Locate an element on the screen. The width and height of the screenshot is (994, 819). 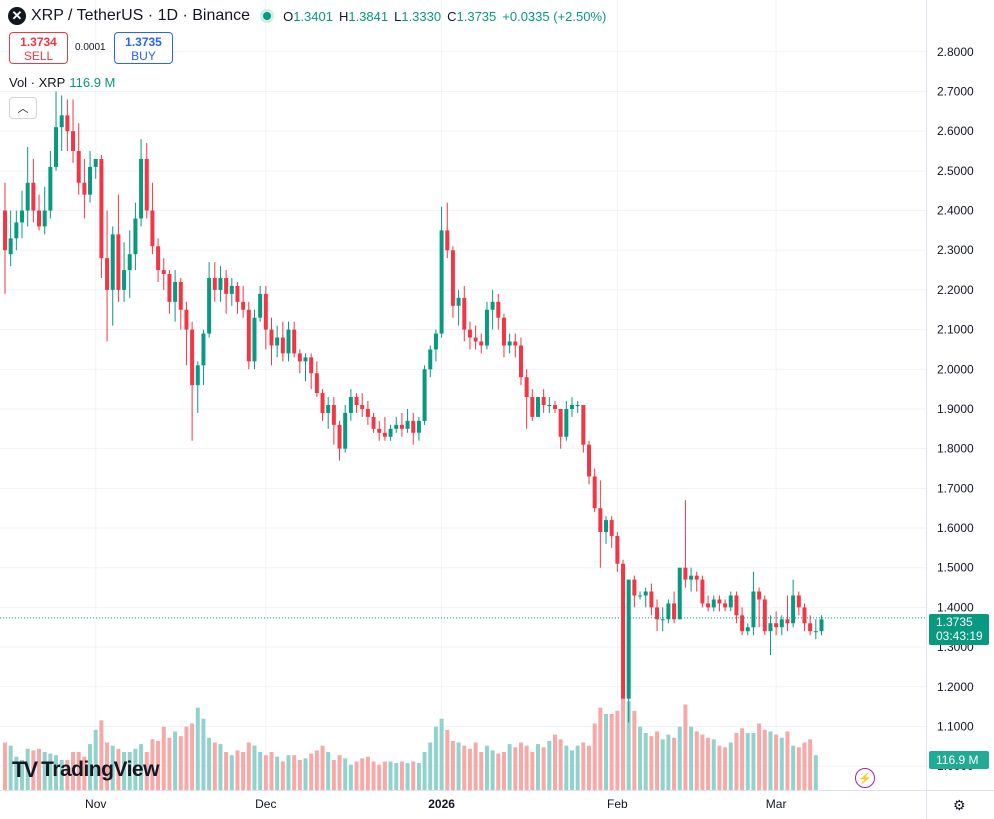
sell-label: SELL is located at coordinates (38, 56).